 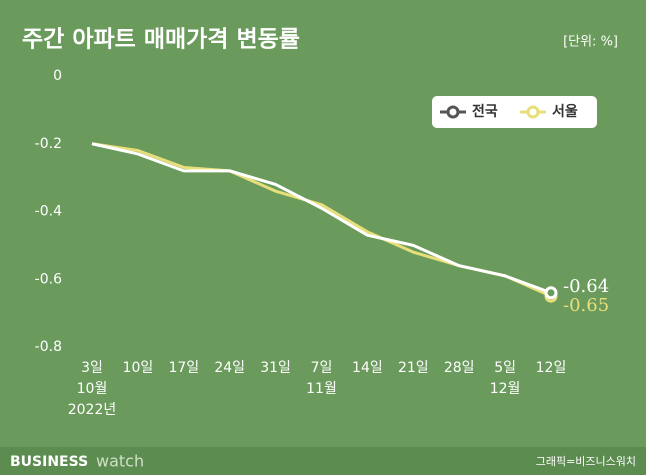 What do you see at coordinates (590, 42) in the screenshot?
I see `unit-label: [단위: %]` at bounding box center [590, 42].